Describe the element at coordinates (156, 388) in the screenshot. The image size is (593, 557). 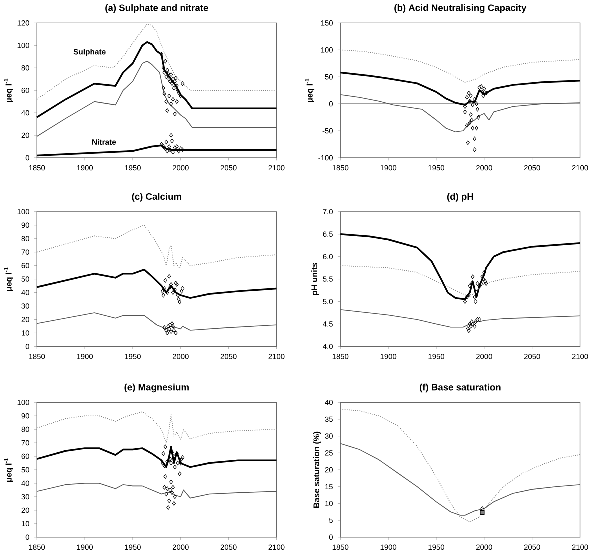
I see `chart-title: (e) Magnesium` at that location.